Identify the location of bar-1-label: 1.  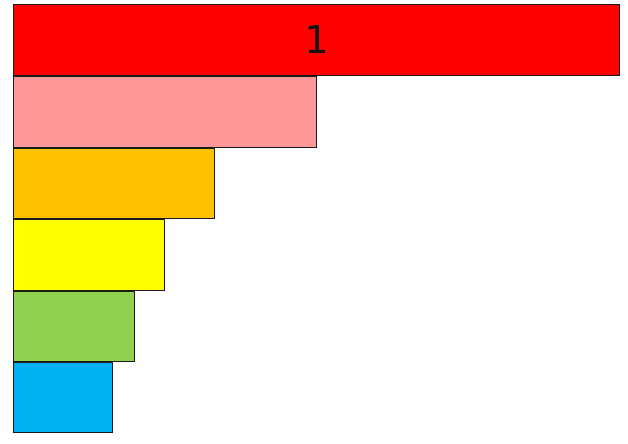
(316, 40).